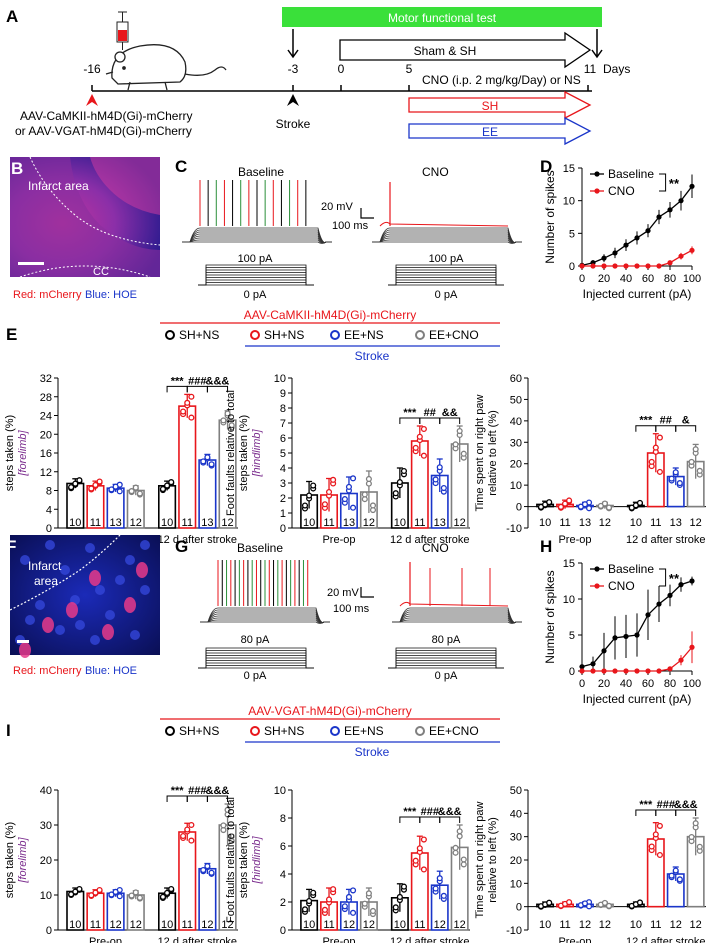  I want to click on y-tick-label: 3, so click(283, 484).